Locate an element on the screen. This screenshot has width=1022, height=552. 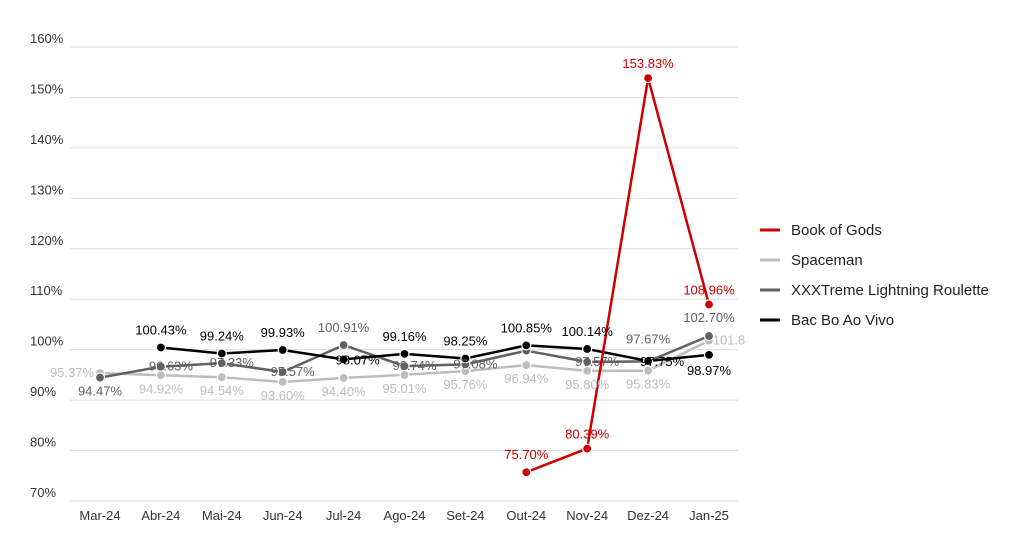
legend-label: XXXTreme Lightning Roulette is located at coordinates (890, 290).